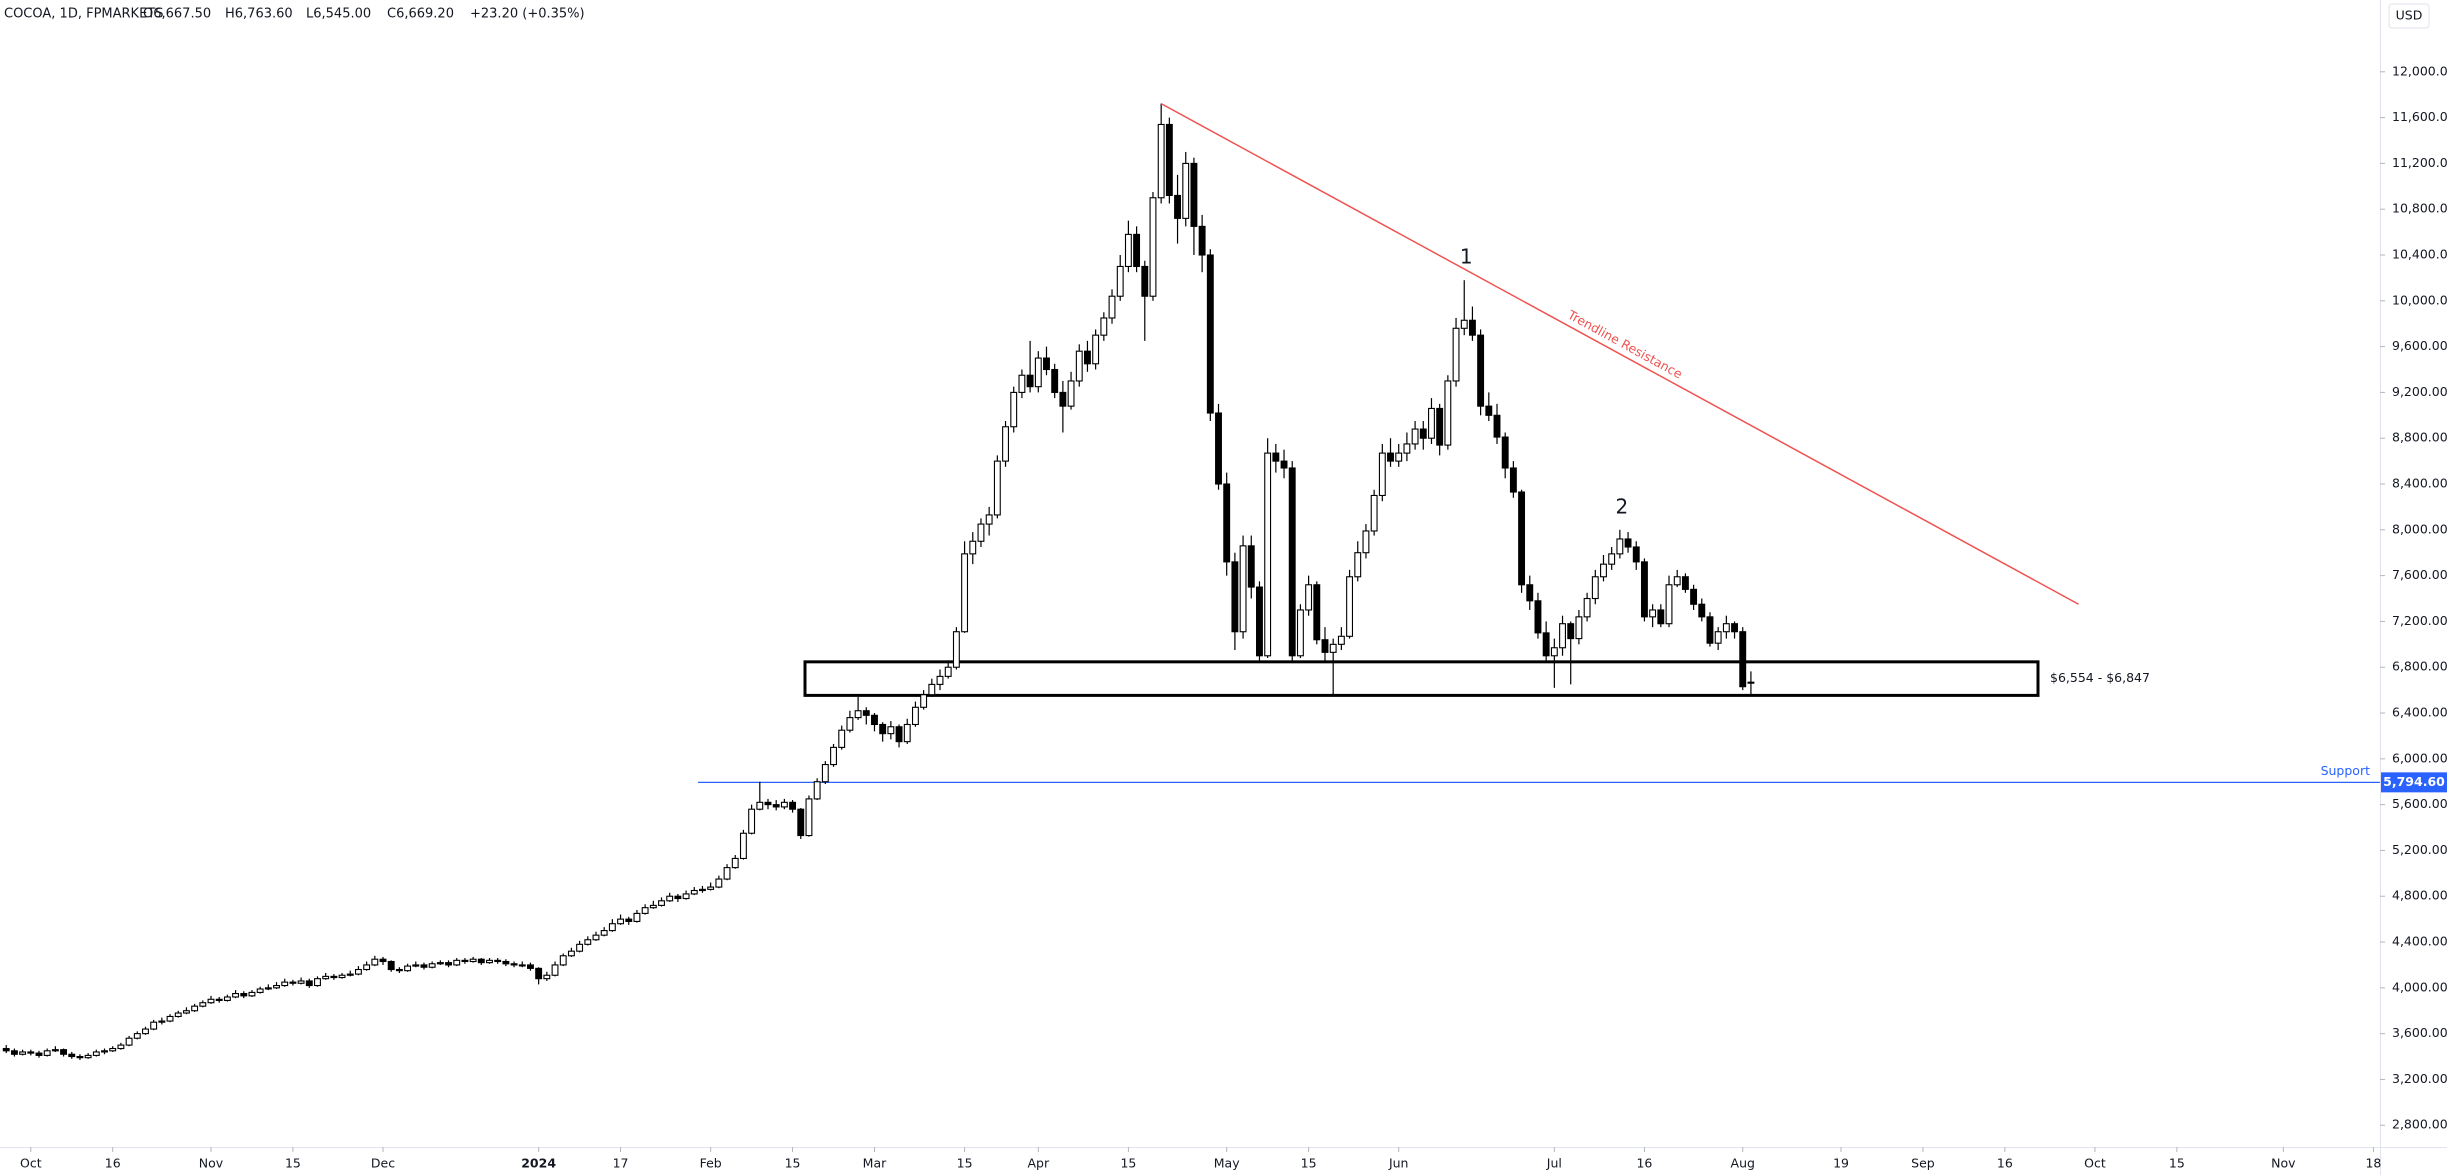 The height and width of the screenshot is (1175, 2447). I want to click on x-tick-label: 18, so click(2373, 1163).